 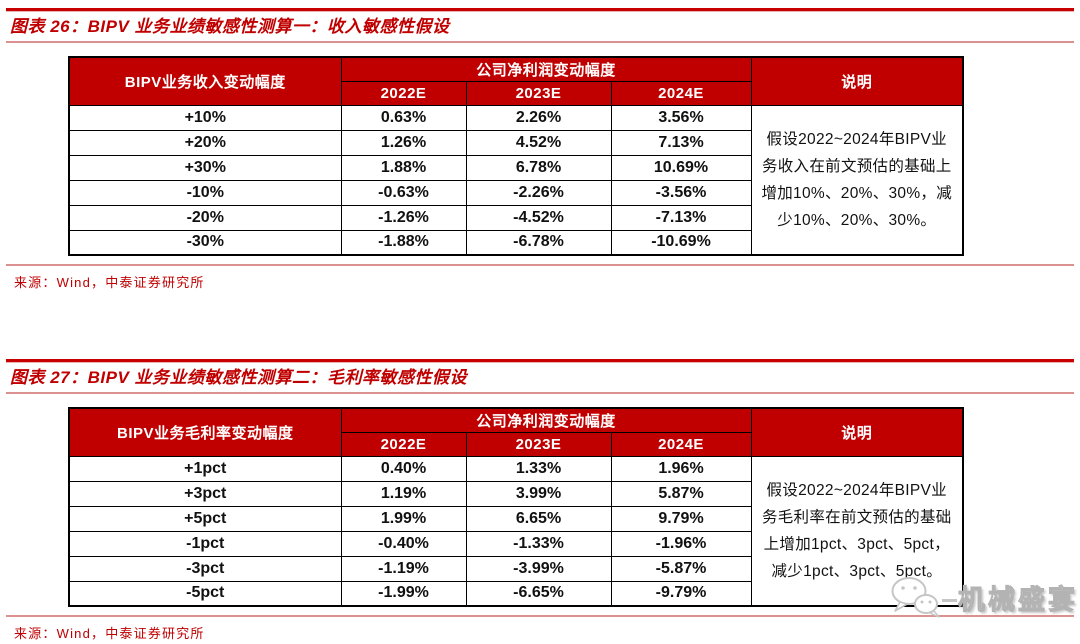 What do you see at coordinates (205, 432) in the screenshot?
I see `column-header-margin-change: BIPV业务毛利率变动幅度` at bounding box center [205, 432].